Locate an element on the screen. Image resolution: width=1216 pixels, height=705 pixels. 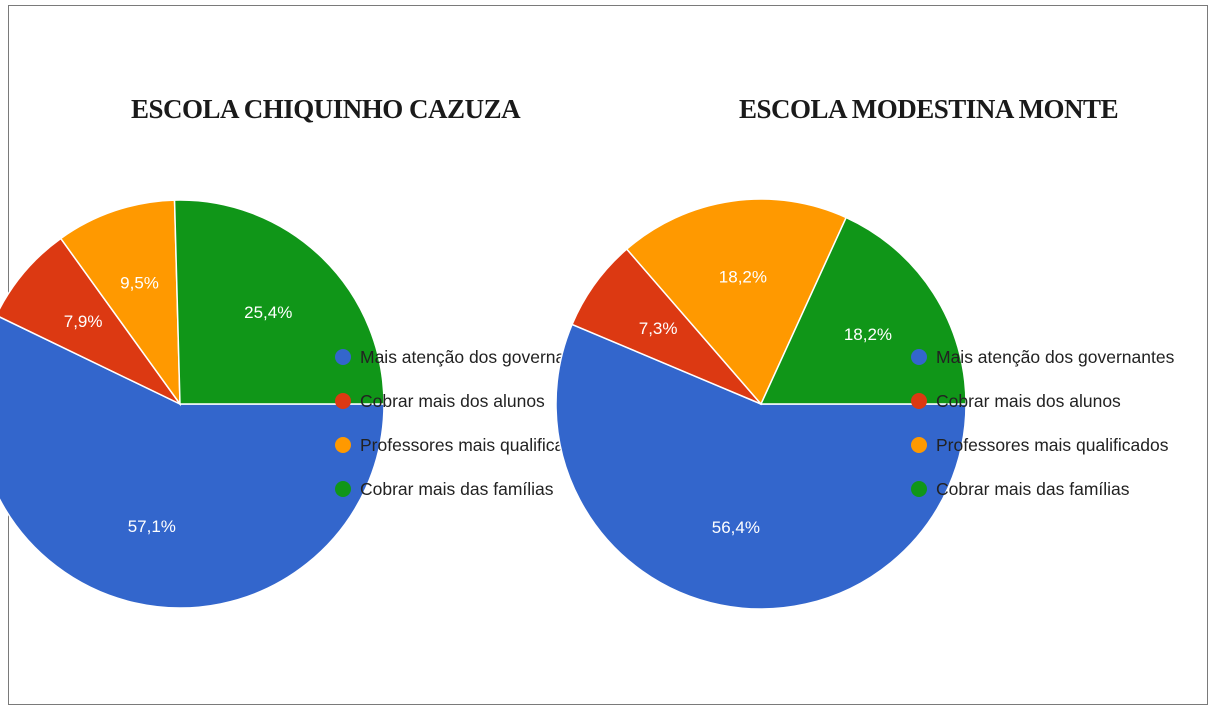
slice-value-label: 56,4% is located at coordinates (736, 527).